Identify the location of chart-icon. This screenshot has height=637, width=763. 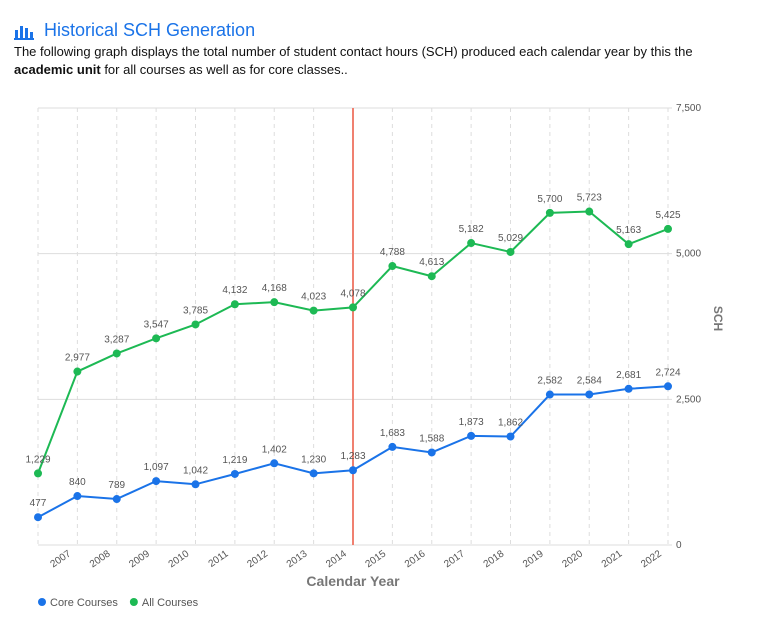
(24, 33).